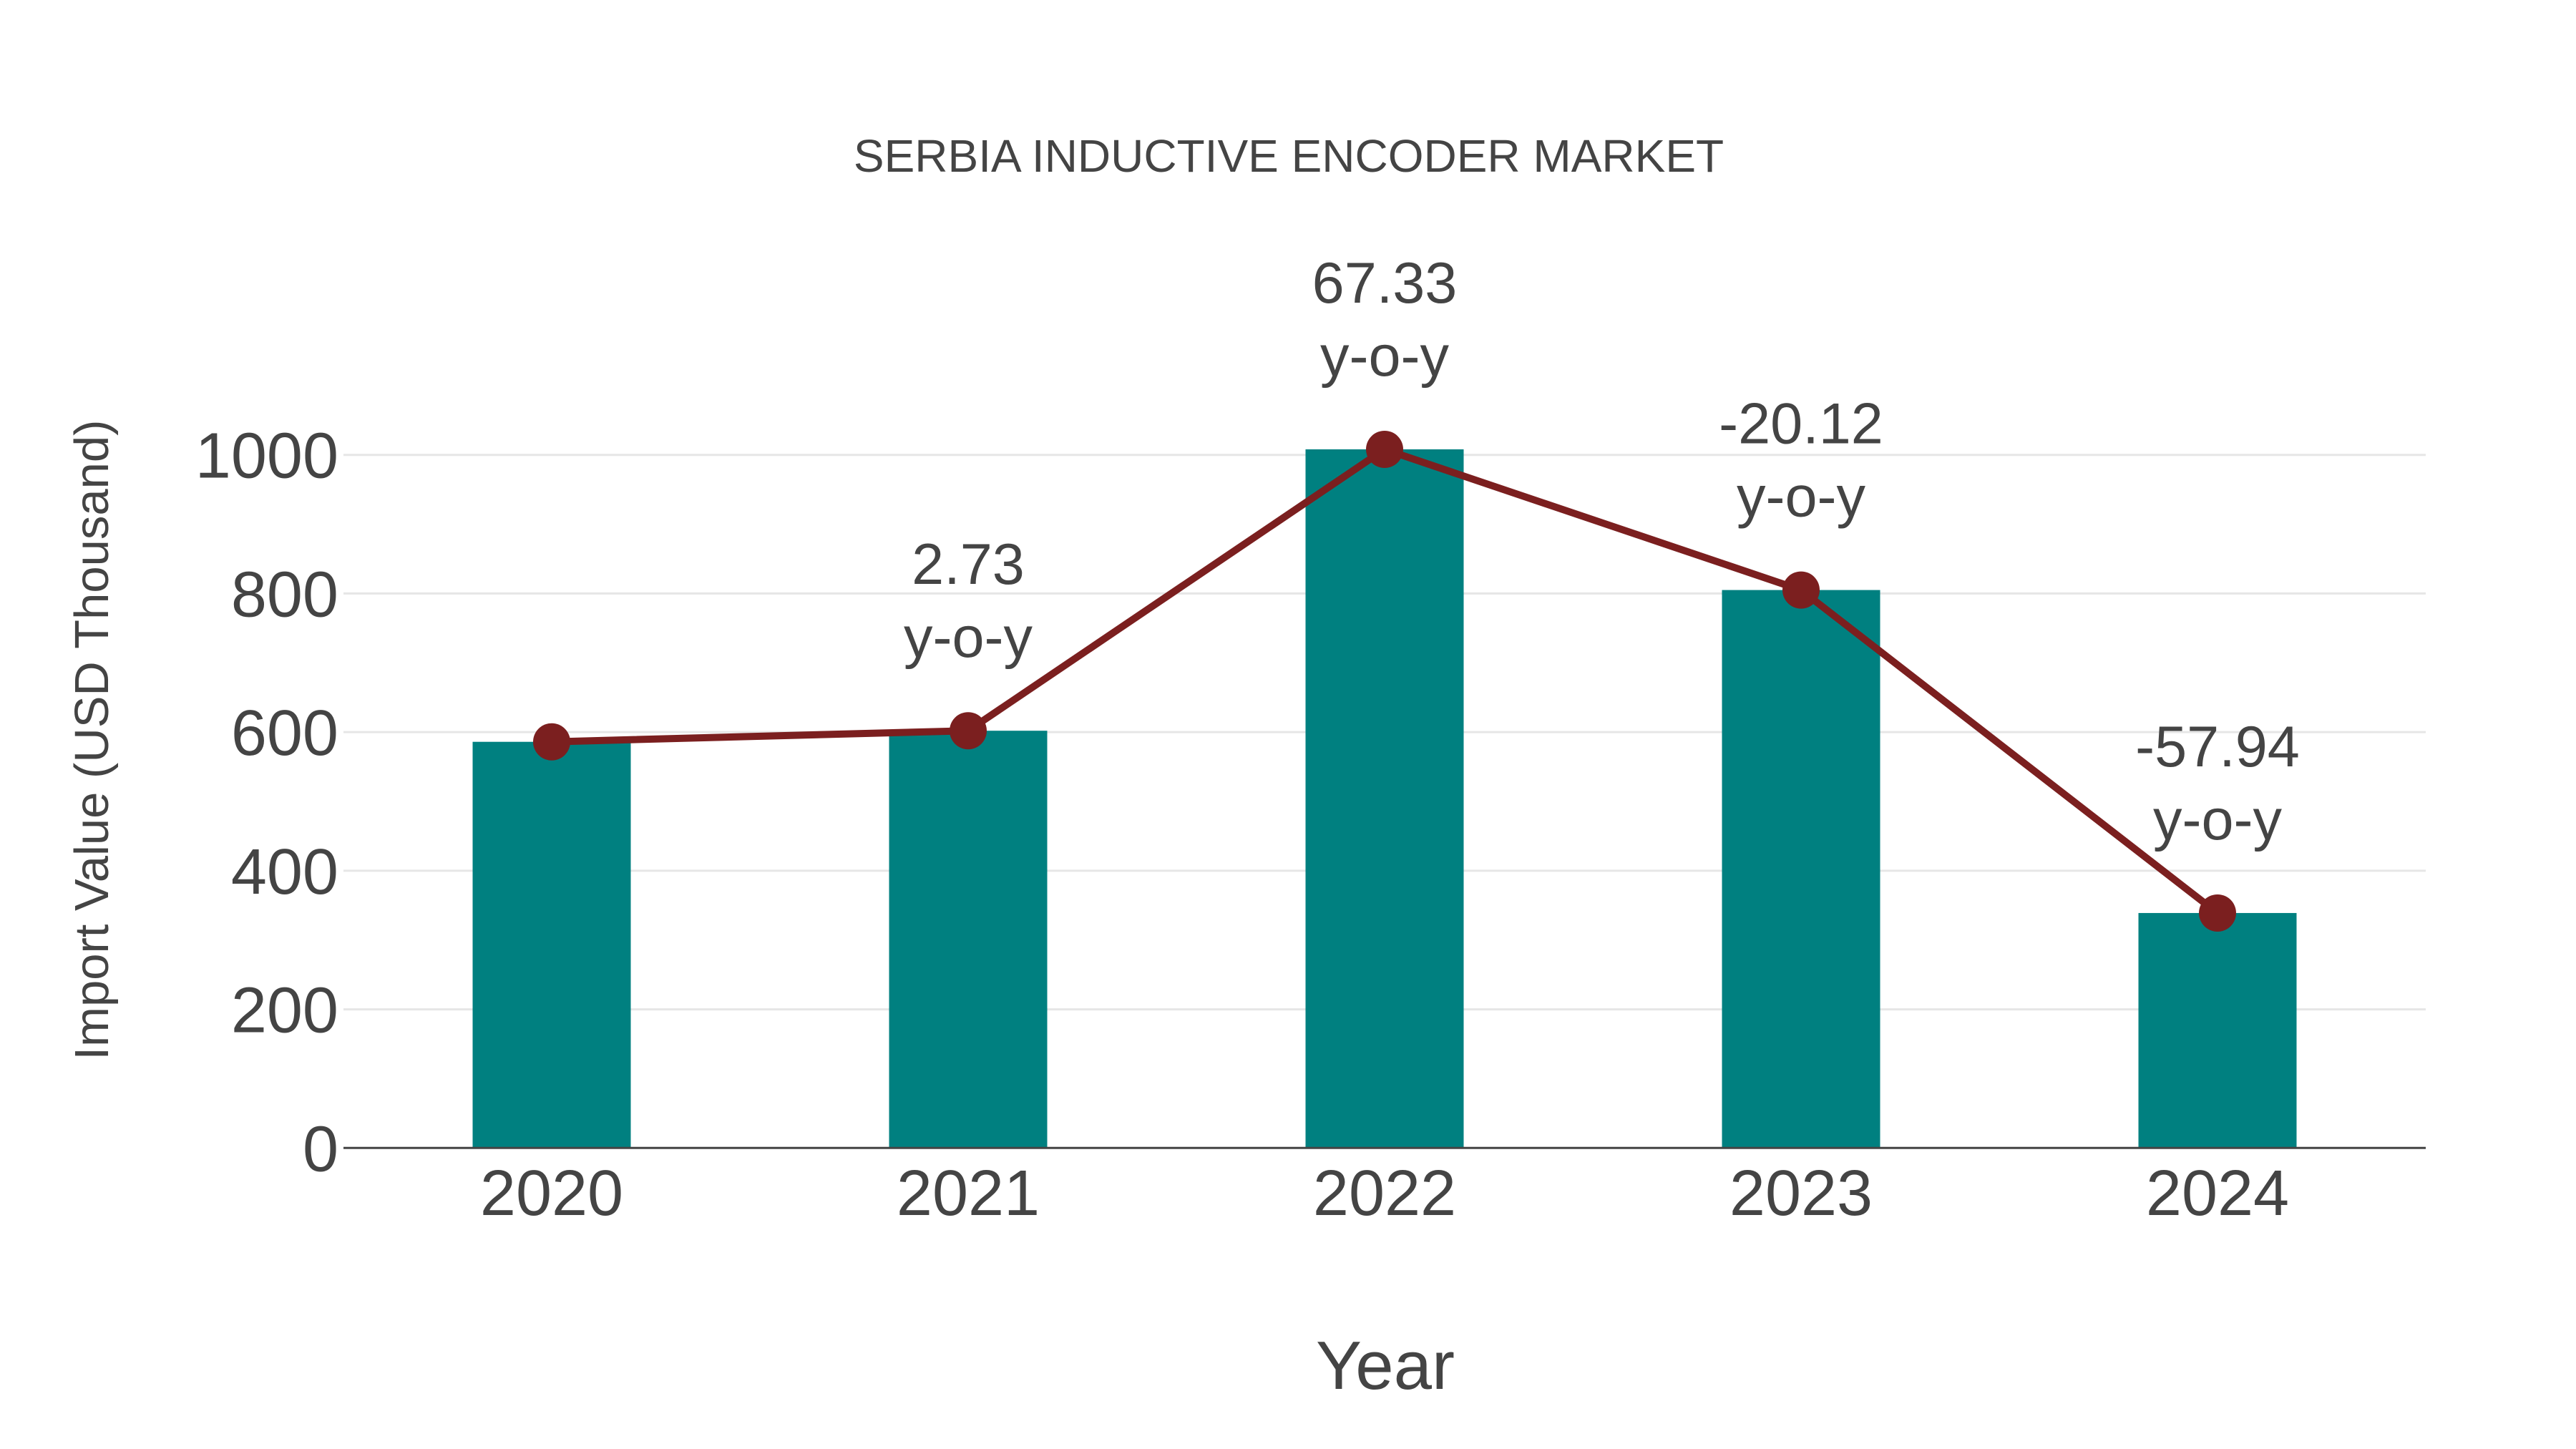 The height and width of the screenshot is (1449, 2576). Describe the element at coordinates (1801, 425) in the screenshot. I see `yoy-value: -20.12` at that location.